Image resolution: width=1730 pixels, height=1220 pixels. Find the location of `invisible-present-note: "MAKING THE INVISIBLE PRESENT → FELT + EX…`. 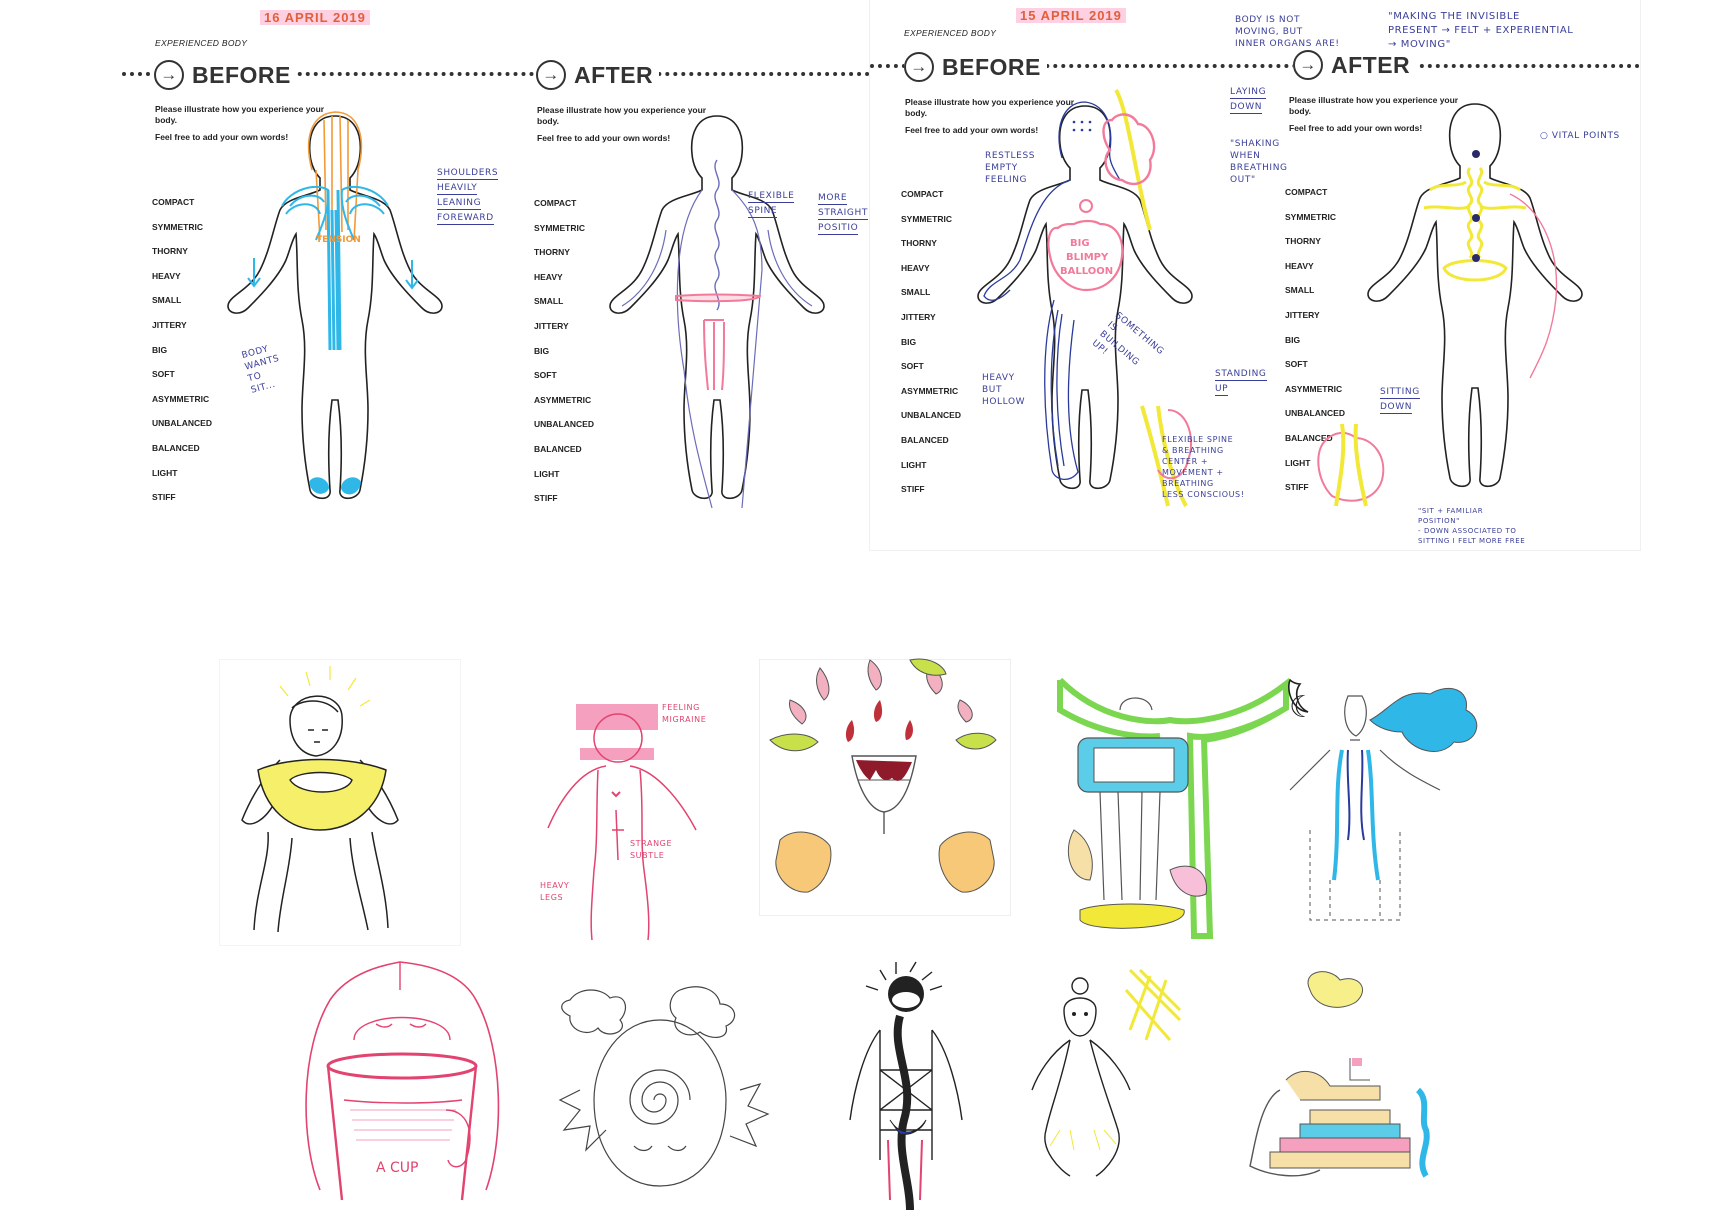

invisible-present-note: "MAKING THE INVISIBLE PRESENT → FELT + EX… is located at coordinates (1481, 30).